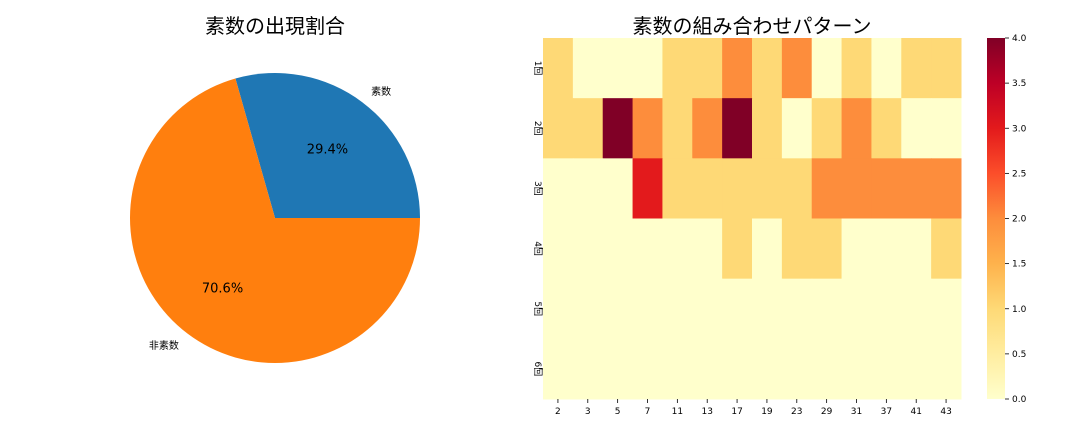 The width and height of the screenshot is (1080, 432). What do you see at coordinates (618, 412) in the screenshot?
I see `x-tick-label: 5` at bounding box center [618, 412].